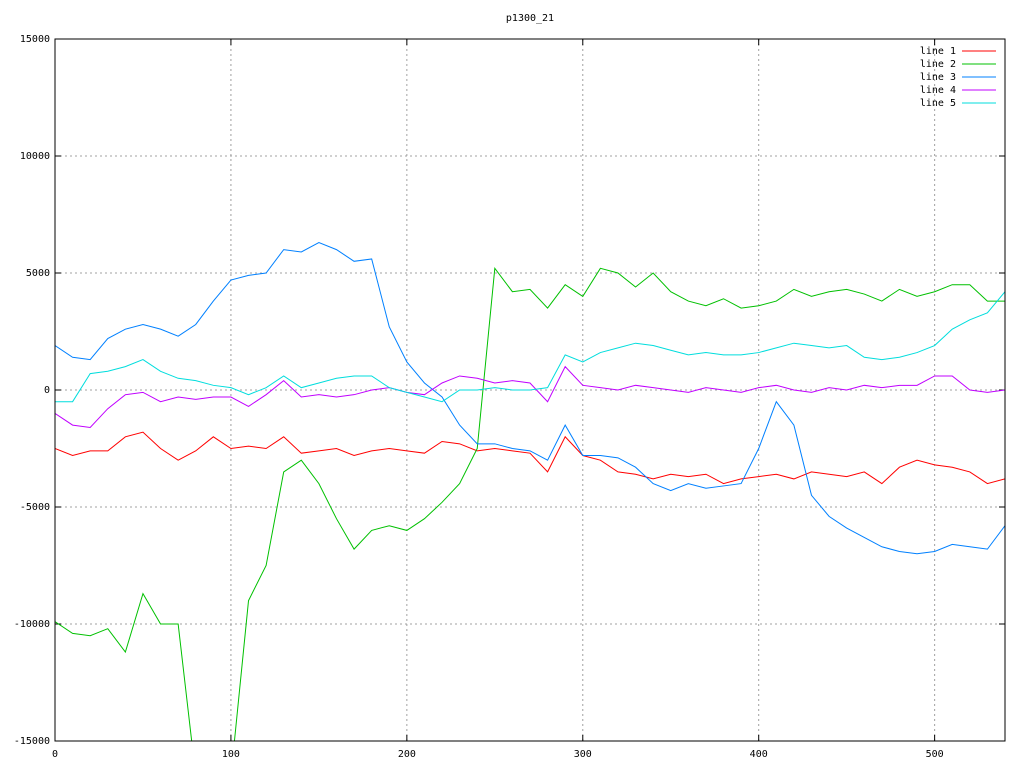 This screenshot has height=768, width=1024. I want to click on legend-label: line 1, so click(938, 51).